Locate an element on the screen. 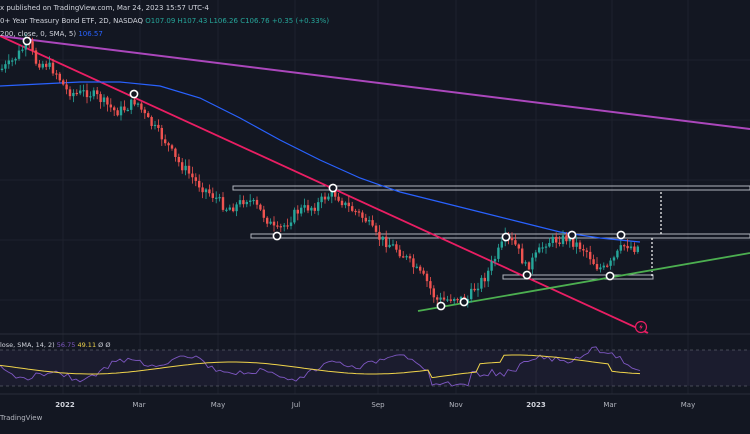  tradingview-logo: TradingView is located at coordinates (21, 418).